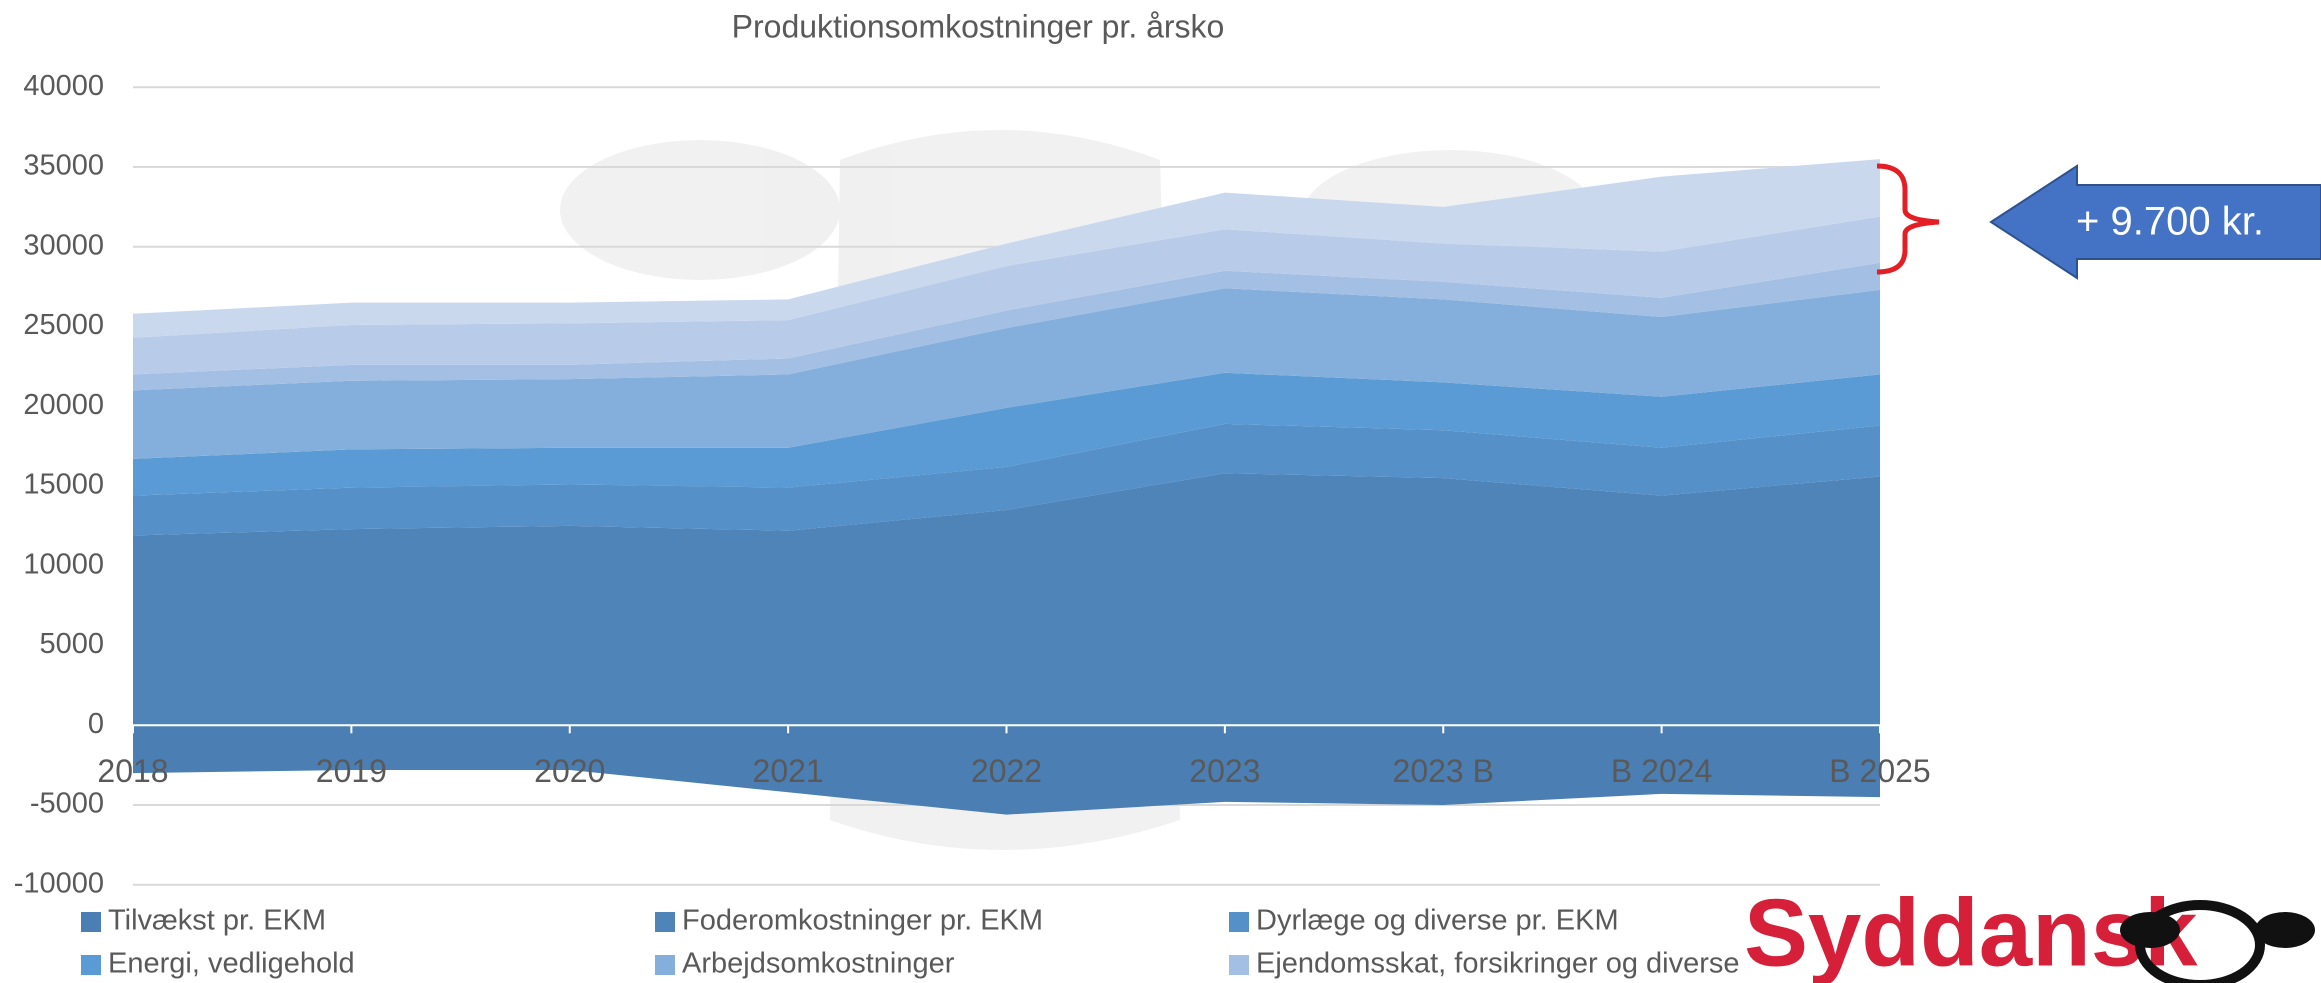 The height and width of the screenshot is (983, 2321). I want to click on legend-label: Energi, vedligehold, so click(231, 964).